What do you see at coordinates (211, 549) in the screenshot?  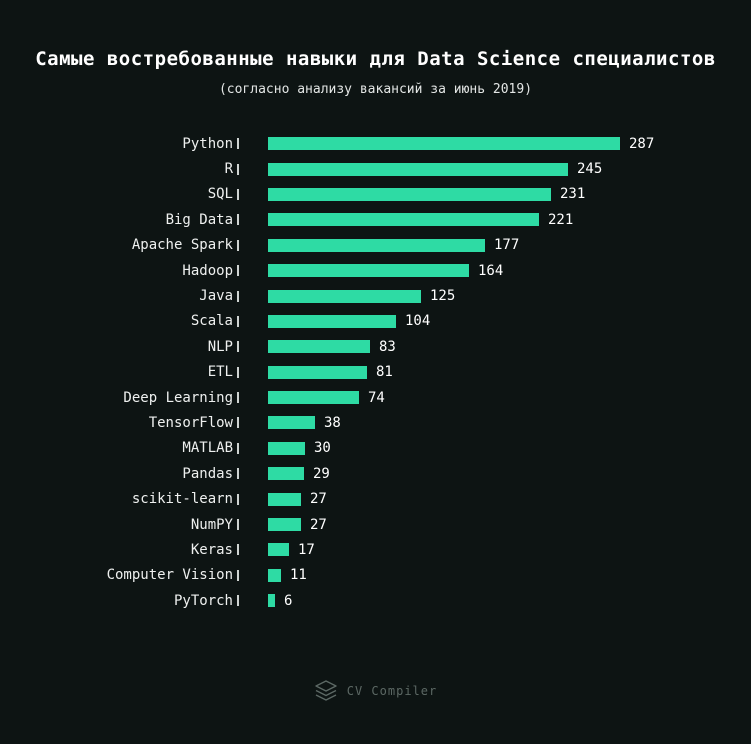 I see `category-label: Keras` at bounding box center [211, 549].